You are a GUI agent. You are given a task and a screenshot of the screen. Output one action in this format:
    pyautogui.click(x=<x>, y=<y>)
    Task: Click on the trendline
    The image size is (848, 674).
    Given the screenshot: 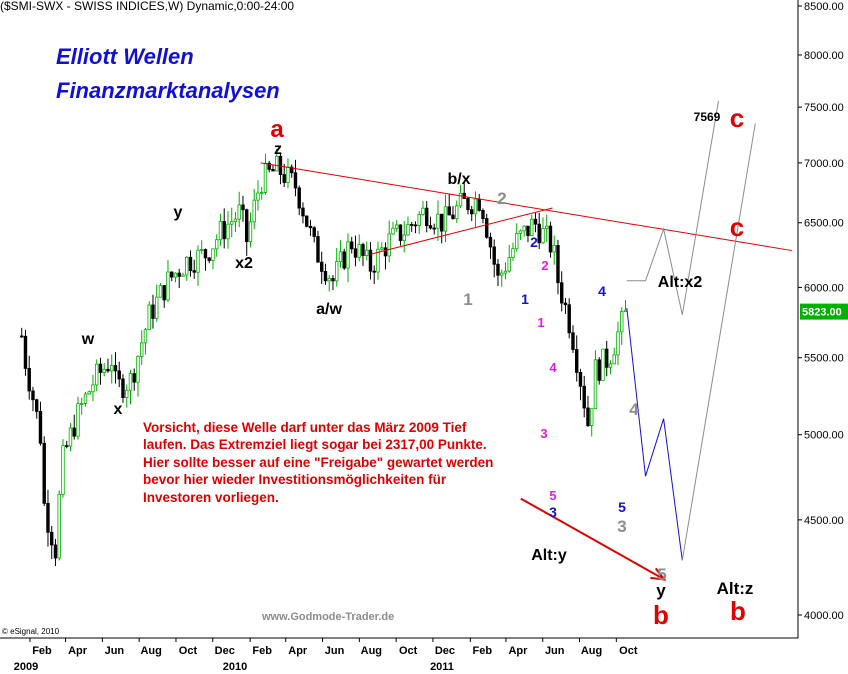 What is the action you would take?
    pyautogui.click(x=461, y=231)
    